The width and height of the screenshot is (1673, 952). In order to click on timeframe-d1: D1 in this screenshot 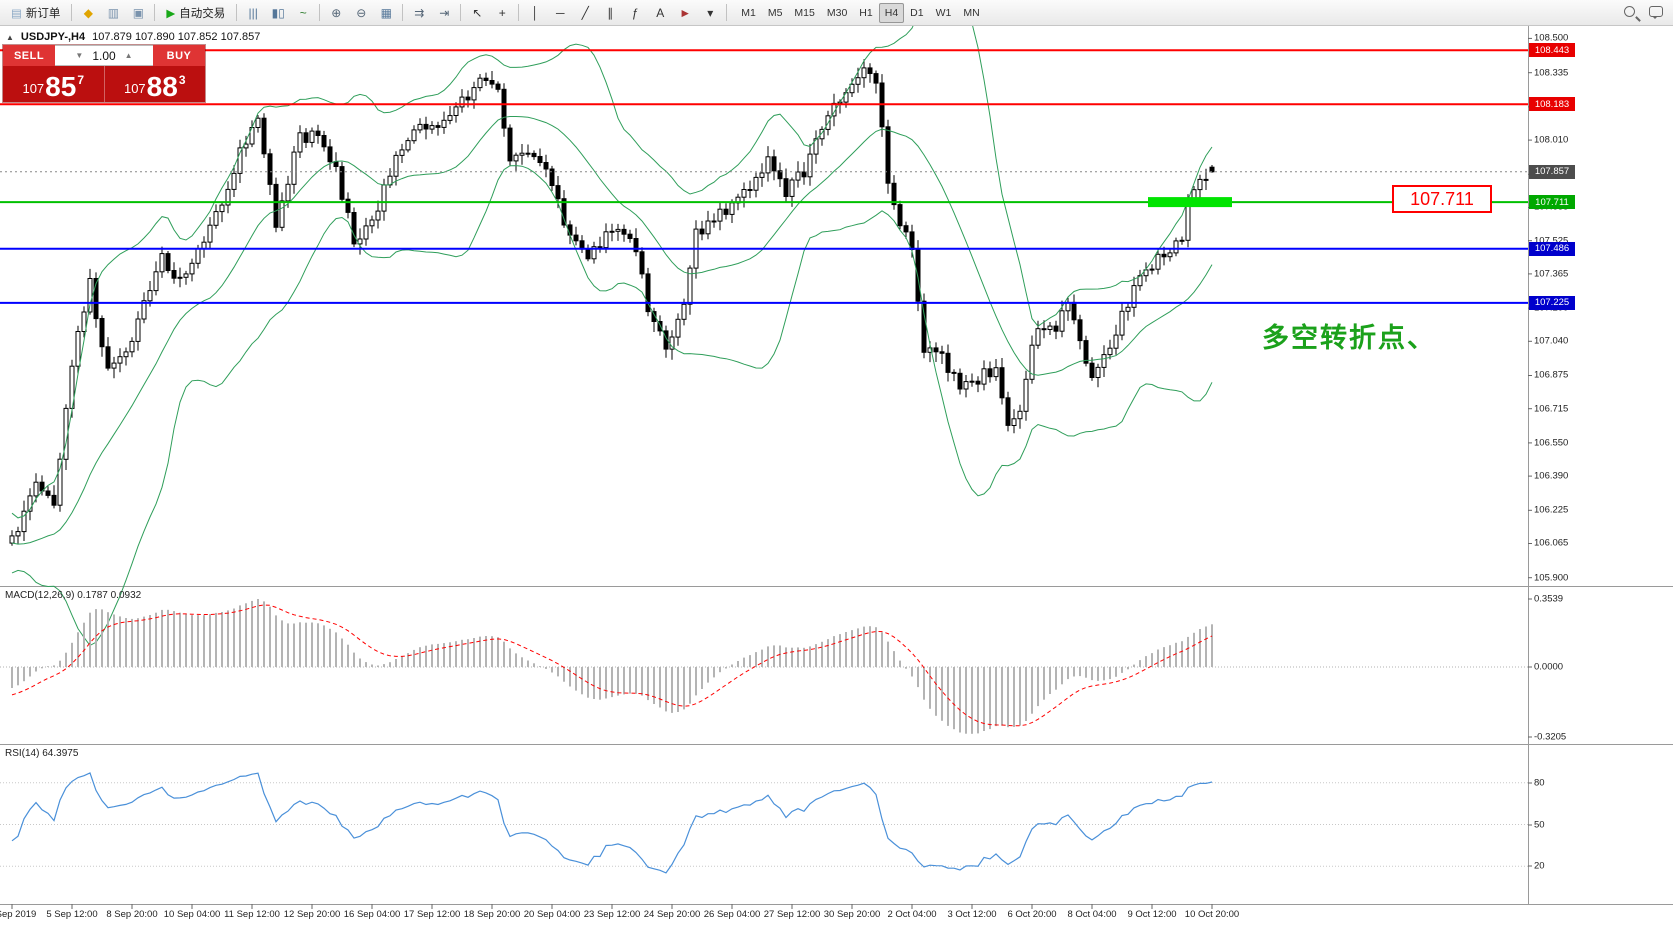, I will do `click(917, 12)`.